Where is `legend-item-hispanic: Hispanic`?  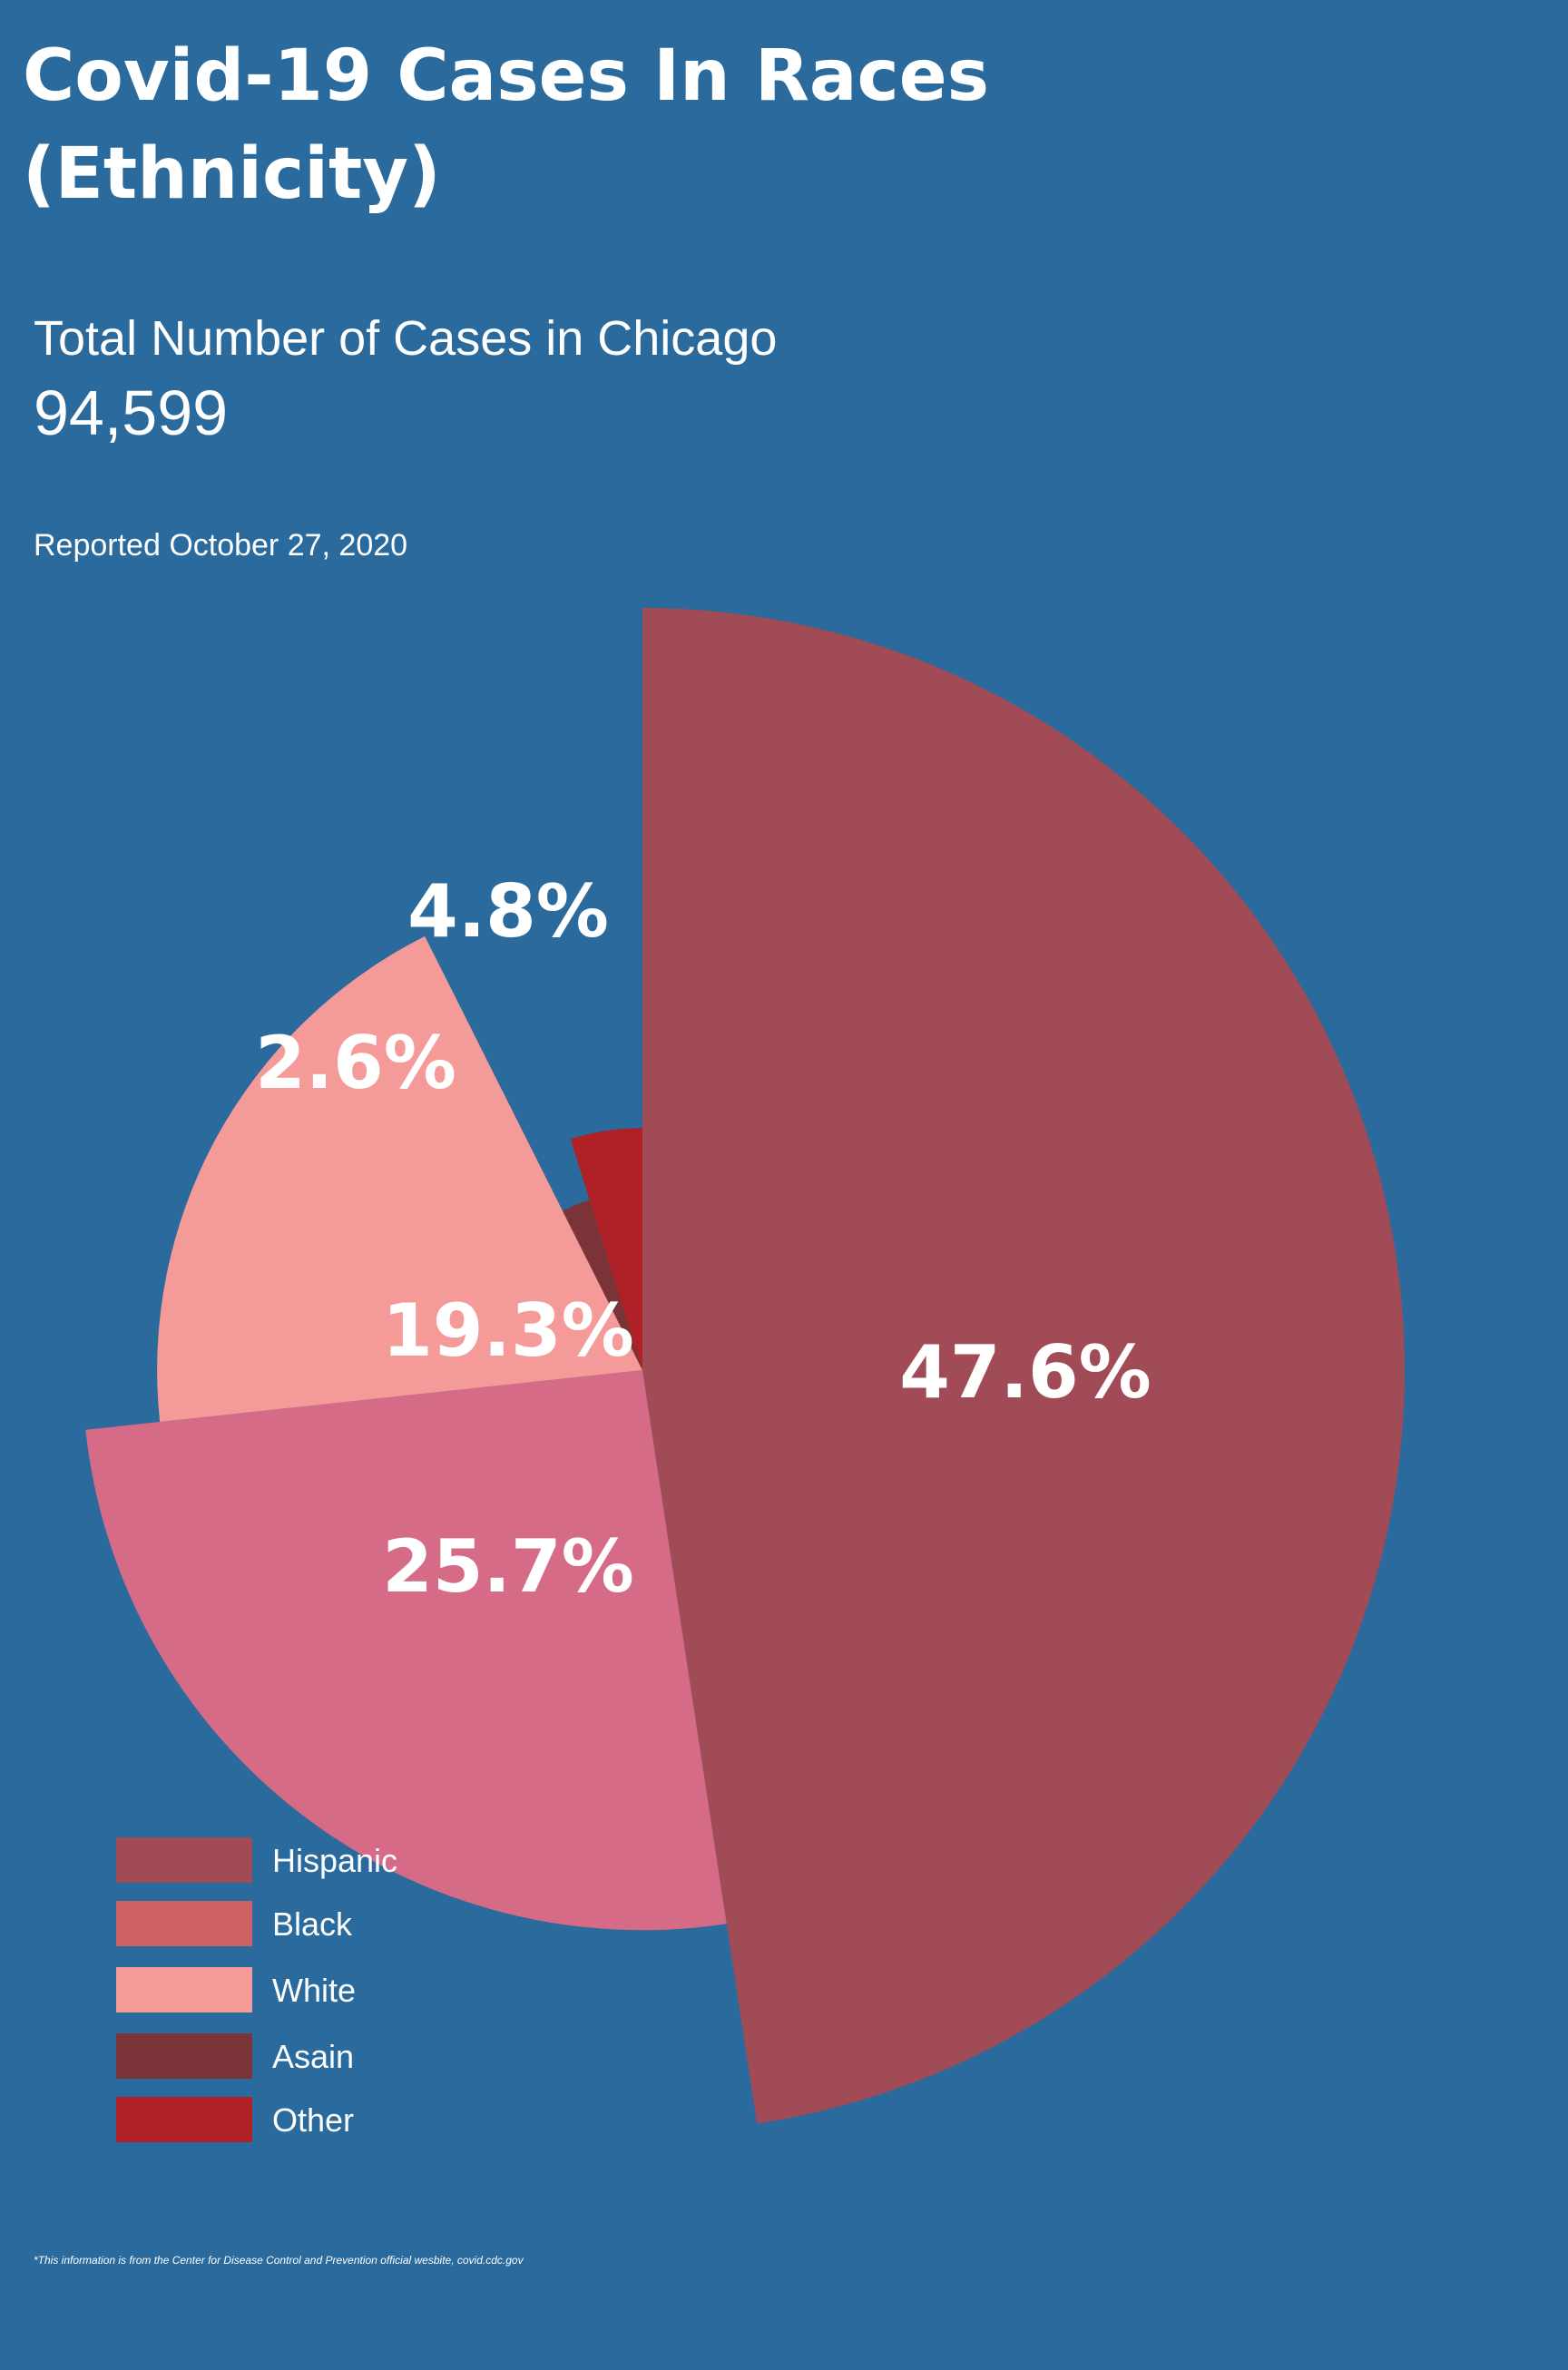
legend-item-hispanic: Hispanic is located at coordinates (297, 1860).